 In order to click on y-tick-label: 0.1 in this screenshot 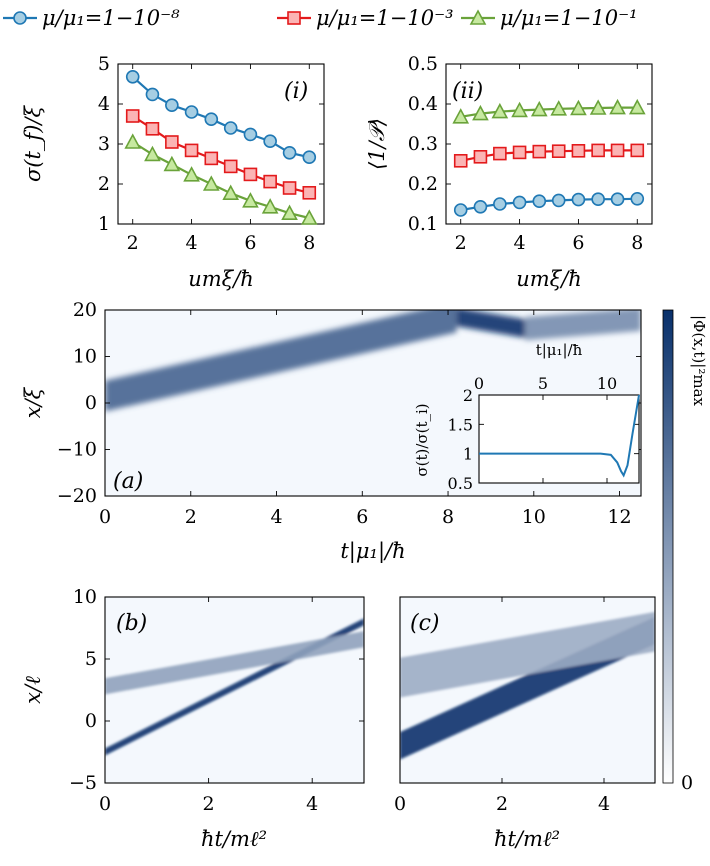, I will do `click(423, 224)`.